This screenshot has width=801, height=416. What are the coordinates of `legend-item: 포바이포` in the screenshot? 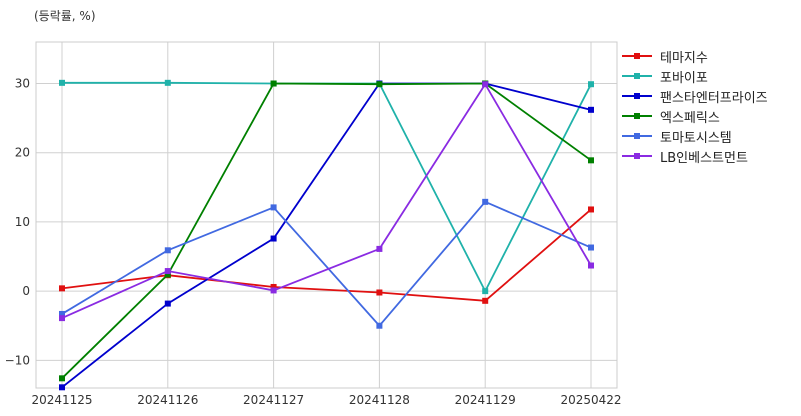 It's located at (695, 76).